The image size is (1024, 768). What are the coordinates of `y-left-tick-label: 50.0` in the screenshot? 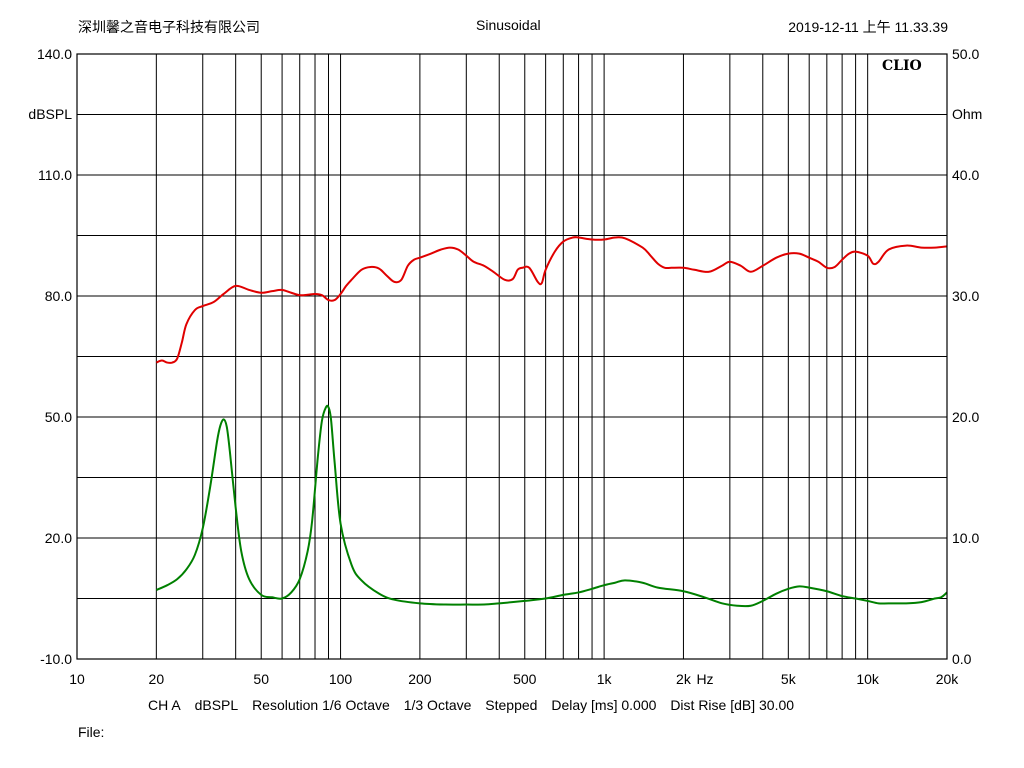 It's located at (58, 417).